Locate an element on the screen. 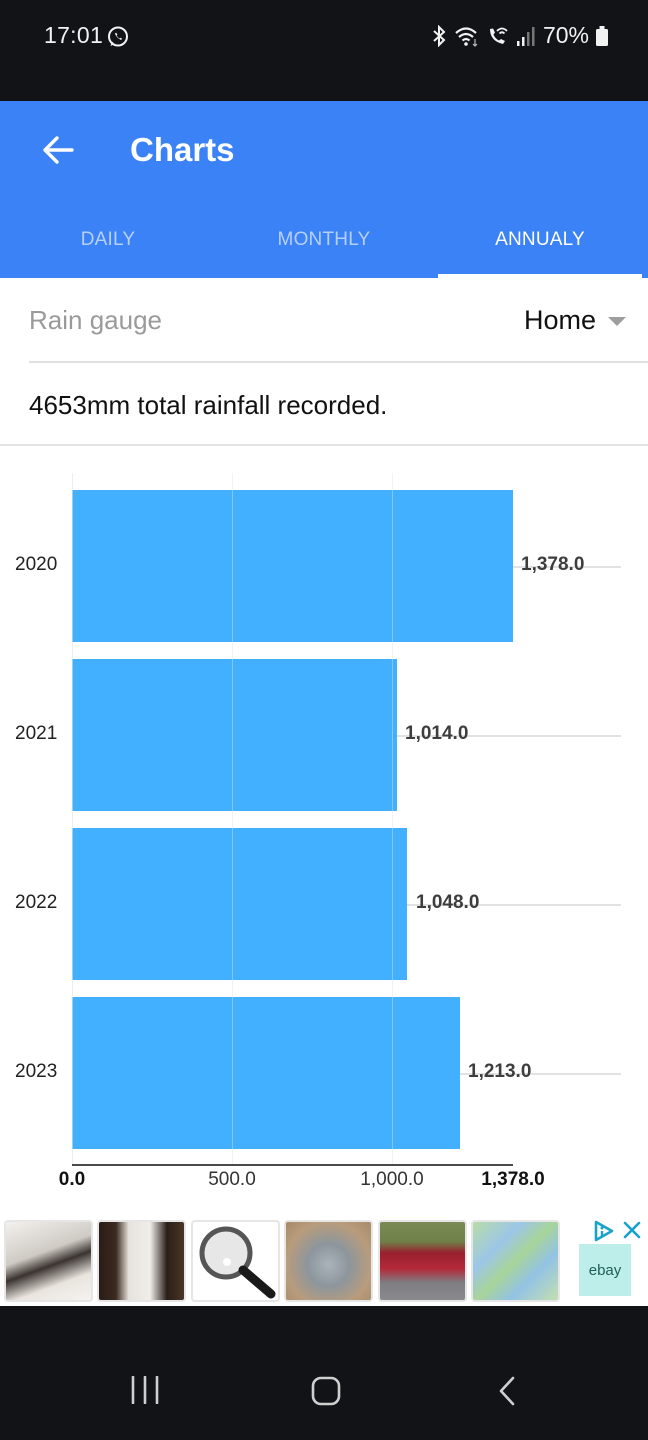 The height and width of the screenshot is (1440, 648). rain-gauge-dropdown: Home is located at coordinates (575, 320).